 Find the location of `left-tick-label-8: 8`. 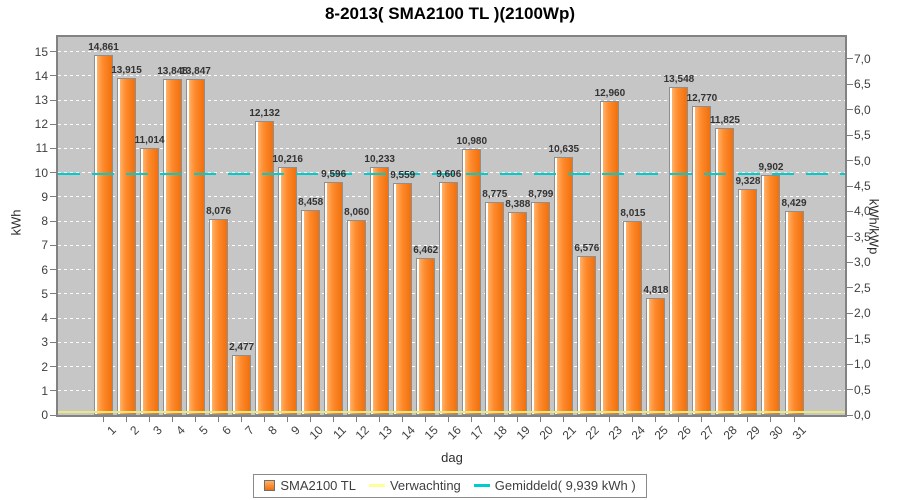

left-tick-label-8: 8 is located at coordinates (44, 221).